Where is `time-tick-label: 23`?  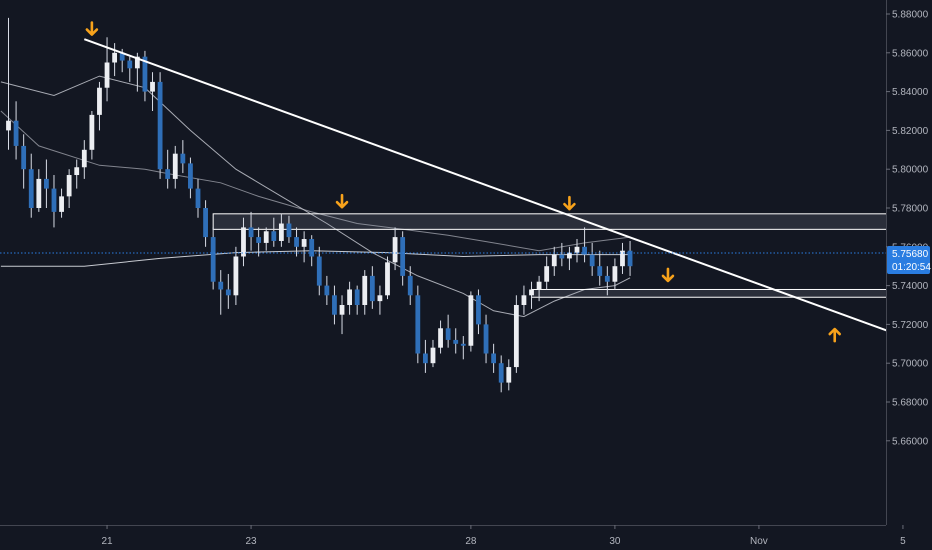 time-tick-label: 23 is located at coordinates (251, 541).